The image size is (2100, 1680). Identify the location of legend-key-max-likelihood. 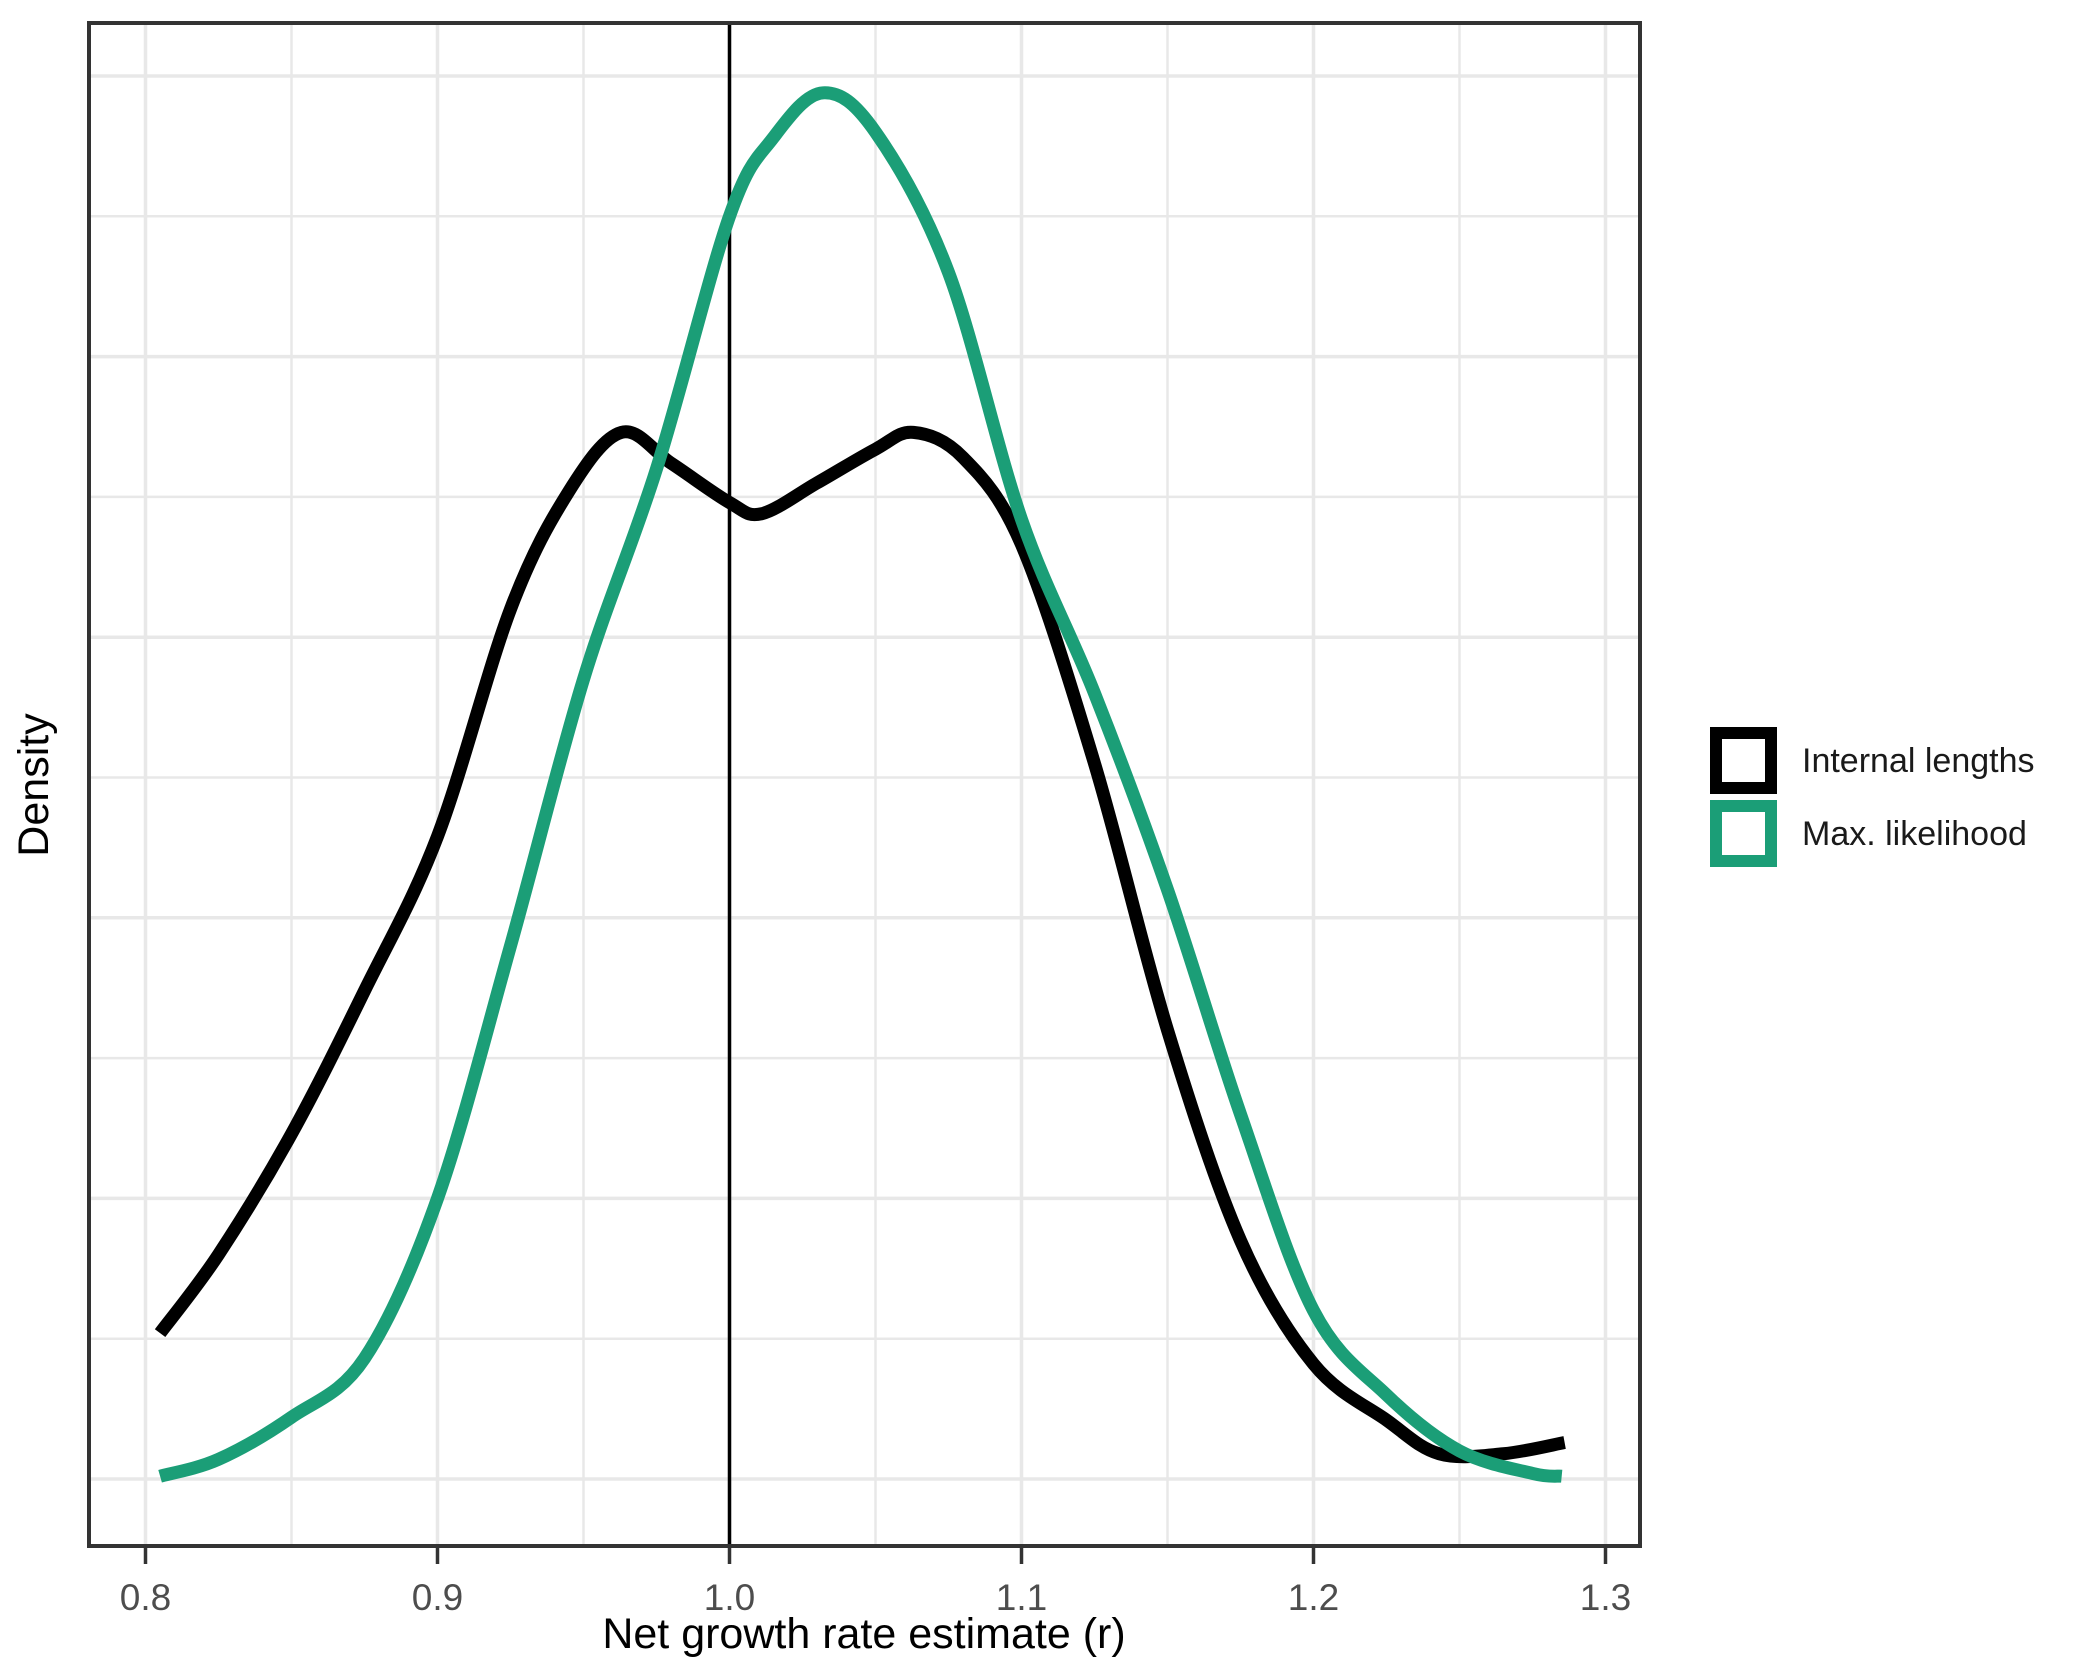
(1743, 833).